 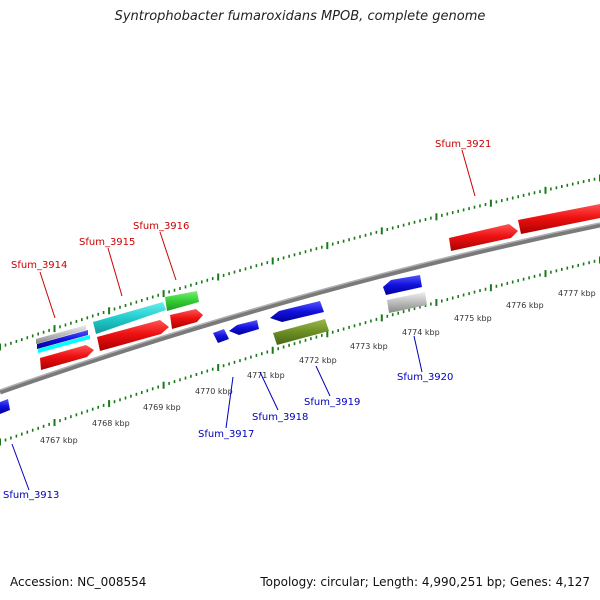 What do you see at coordinates (78, 582) in the screenshot?
I see `accession-text: Accession: NC_008554` at bounding box center [78, 582].